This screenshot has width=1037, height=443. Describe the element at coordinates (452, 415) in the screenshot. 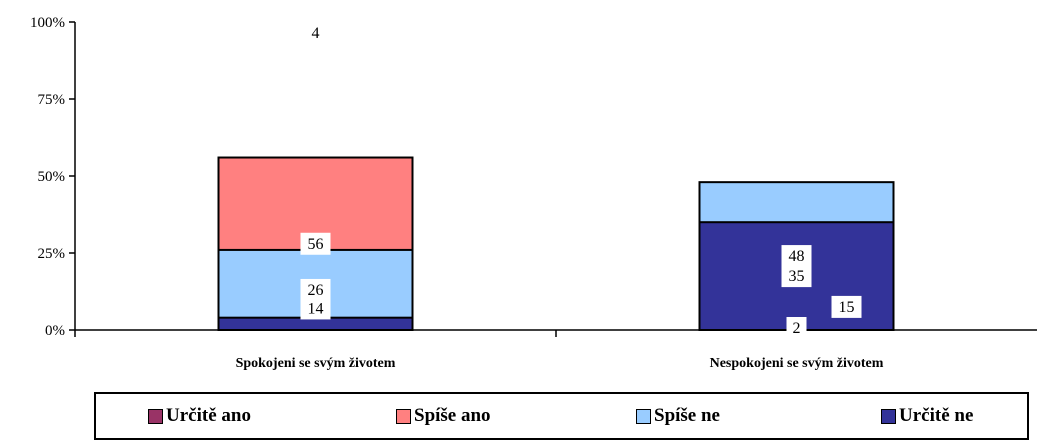

I see `legend-label: Spíše ano` at that location.